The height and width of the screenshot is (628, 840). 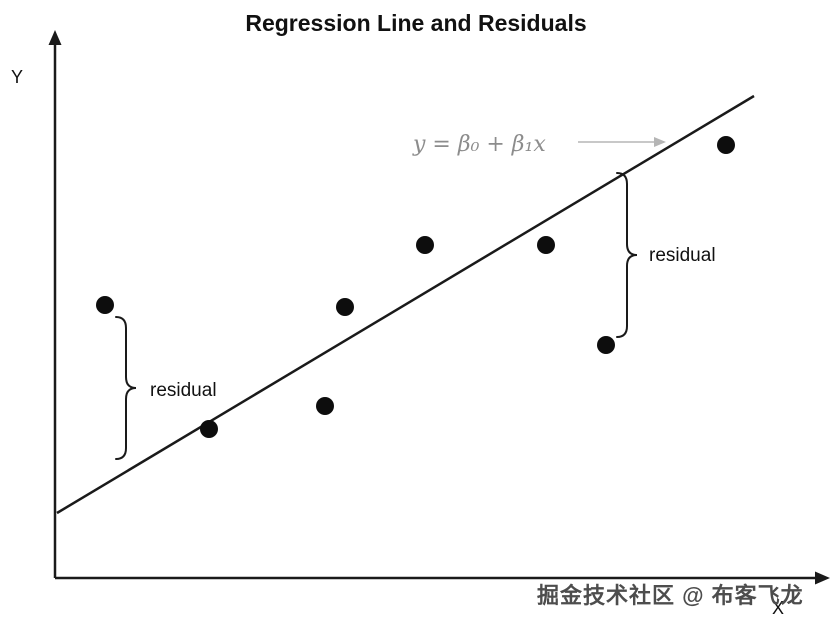 What do you see at coordinates (670, 595) in the screenshot?
I see `watermark: 掘金技术社区 @ 布客飞龙` at bounding box center [670, 595].